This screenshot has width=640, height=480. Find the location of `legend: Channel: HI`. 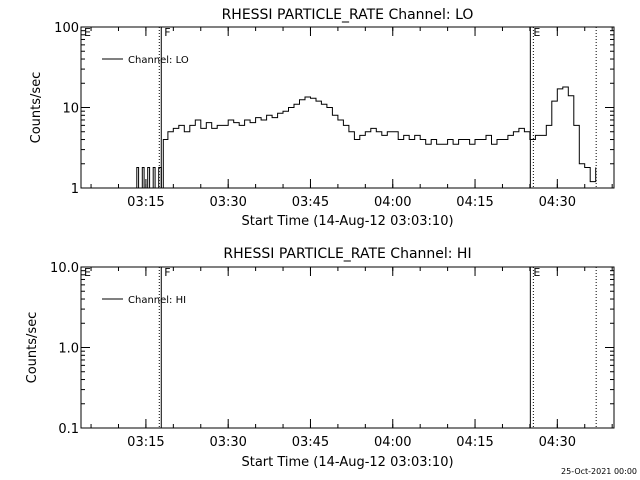

legend: Channel: HI is located at coordinates (144, 300).